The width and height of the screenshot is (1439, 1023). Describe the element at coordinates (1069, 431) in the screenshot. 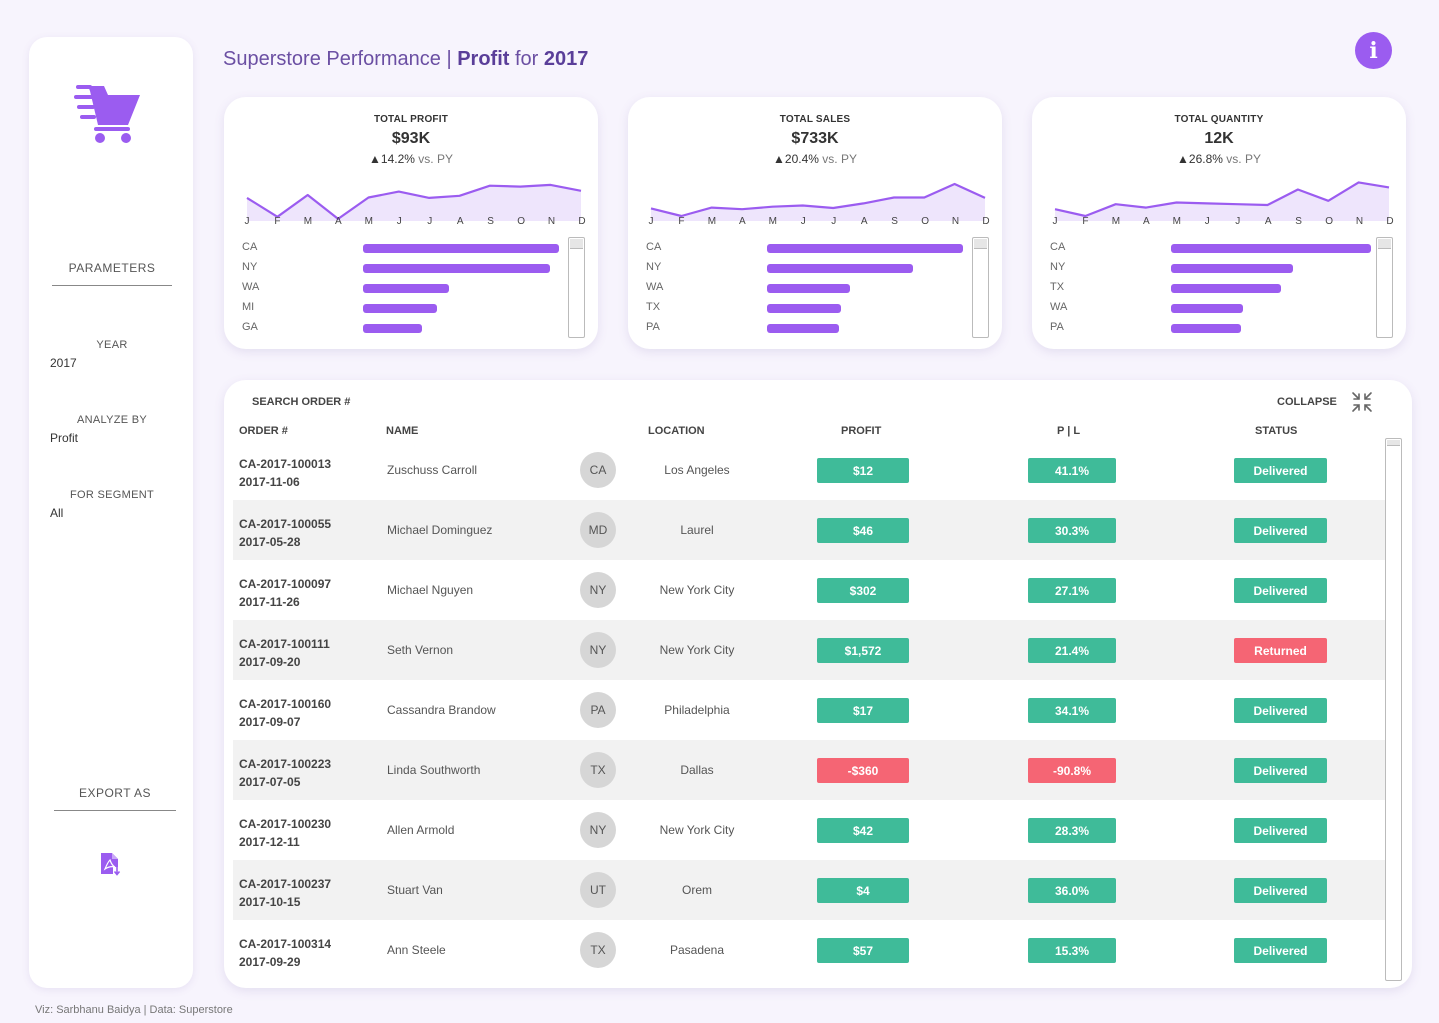

I see `header-pl: P | L` at that location.